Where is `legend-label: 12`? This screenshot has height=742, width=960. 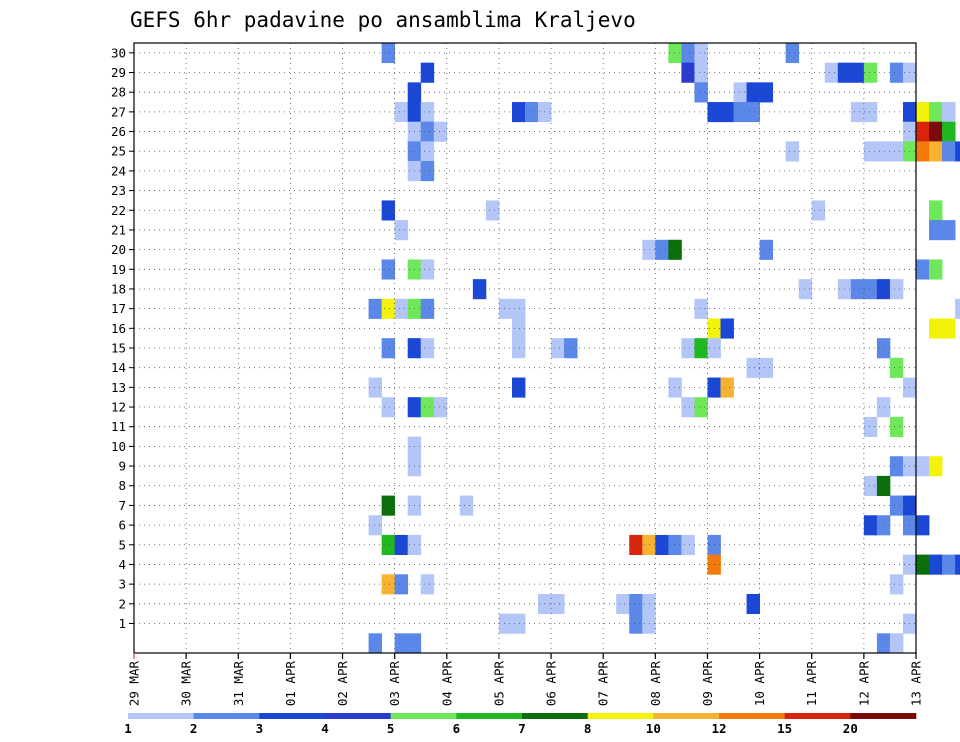 legend-label: 12 is located at coordinates (718, 728).